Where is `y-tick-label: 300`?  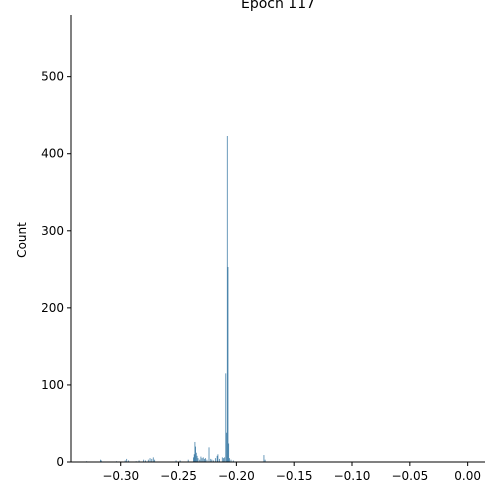
y-tick-label: 300 is located at coordinates (52, 231).